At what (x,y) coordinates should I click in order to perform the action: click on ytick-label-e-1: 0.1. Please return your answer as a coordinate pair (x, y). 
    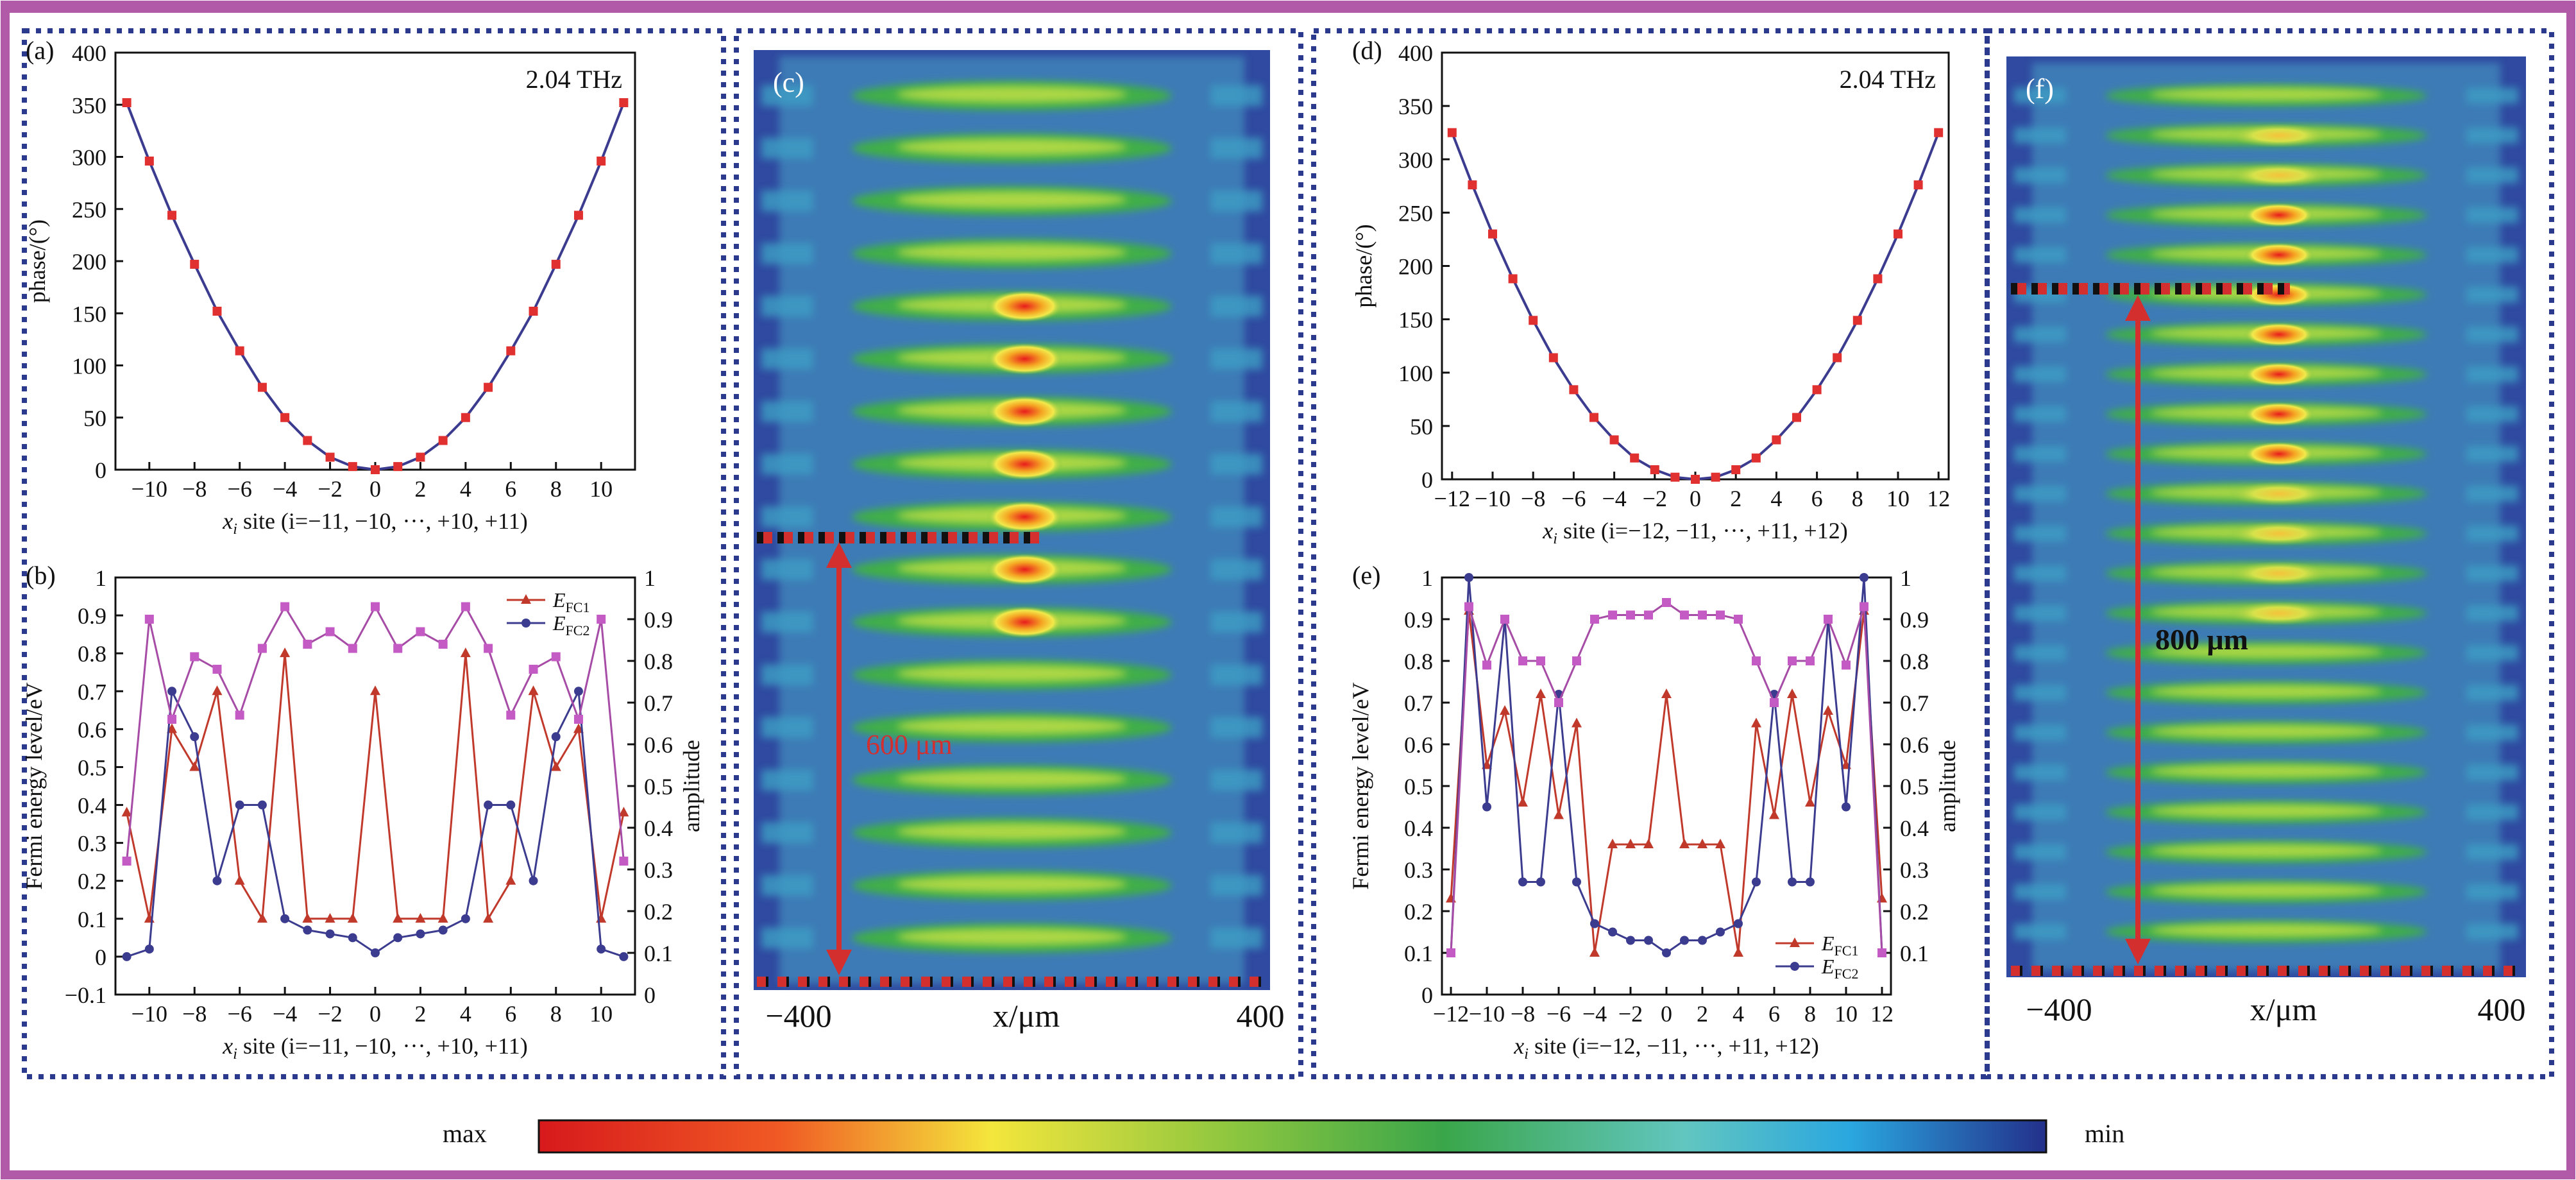
    Looking at the image, I should click on (1418, 953).